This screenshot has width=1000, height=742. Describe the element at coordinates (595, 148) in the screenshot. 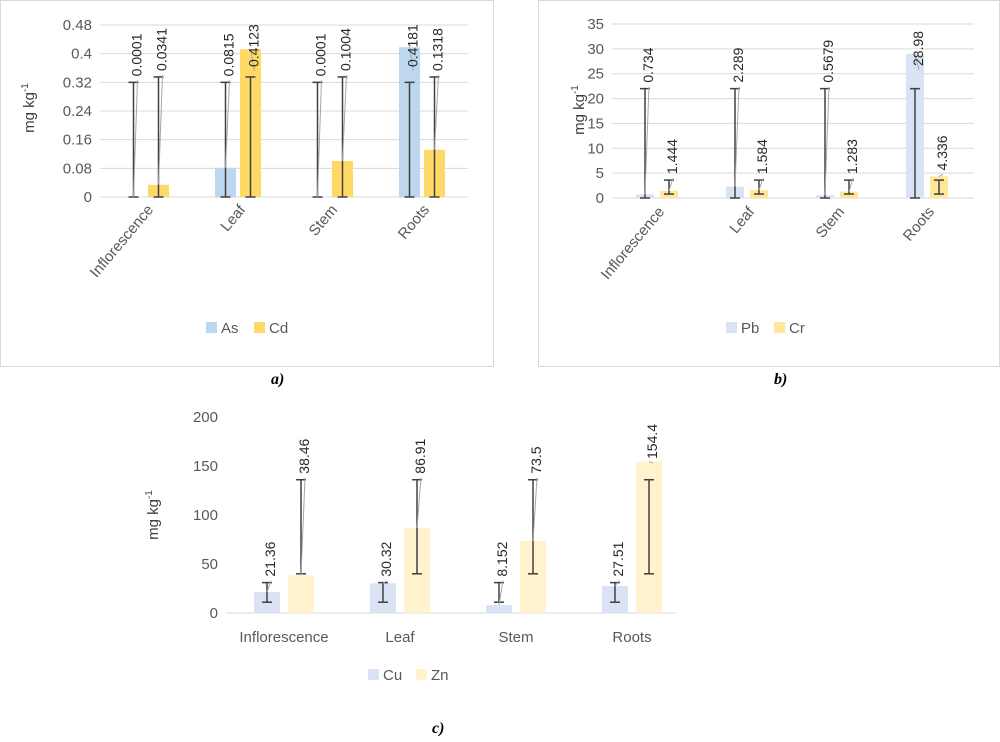

I see `y-tick-label: 10` at that location.